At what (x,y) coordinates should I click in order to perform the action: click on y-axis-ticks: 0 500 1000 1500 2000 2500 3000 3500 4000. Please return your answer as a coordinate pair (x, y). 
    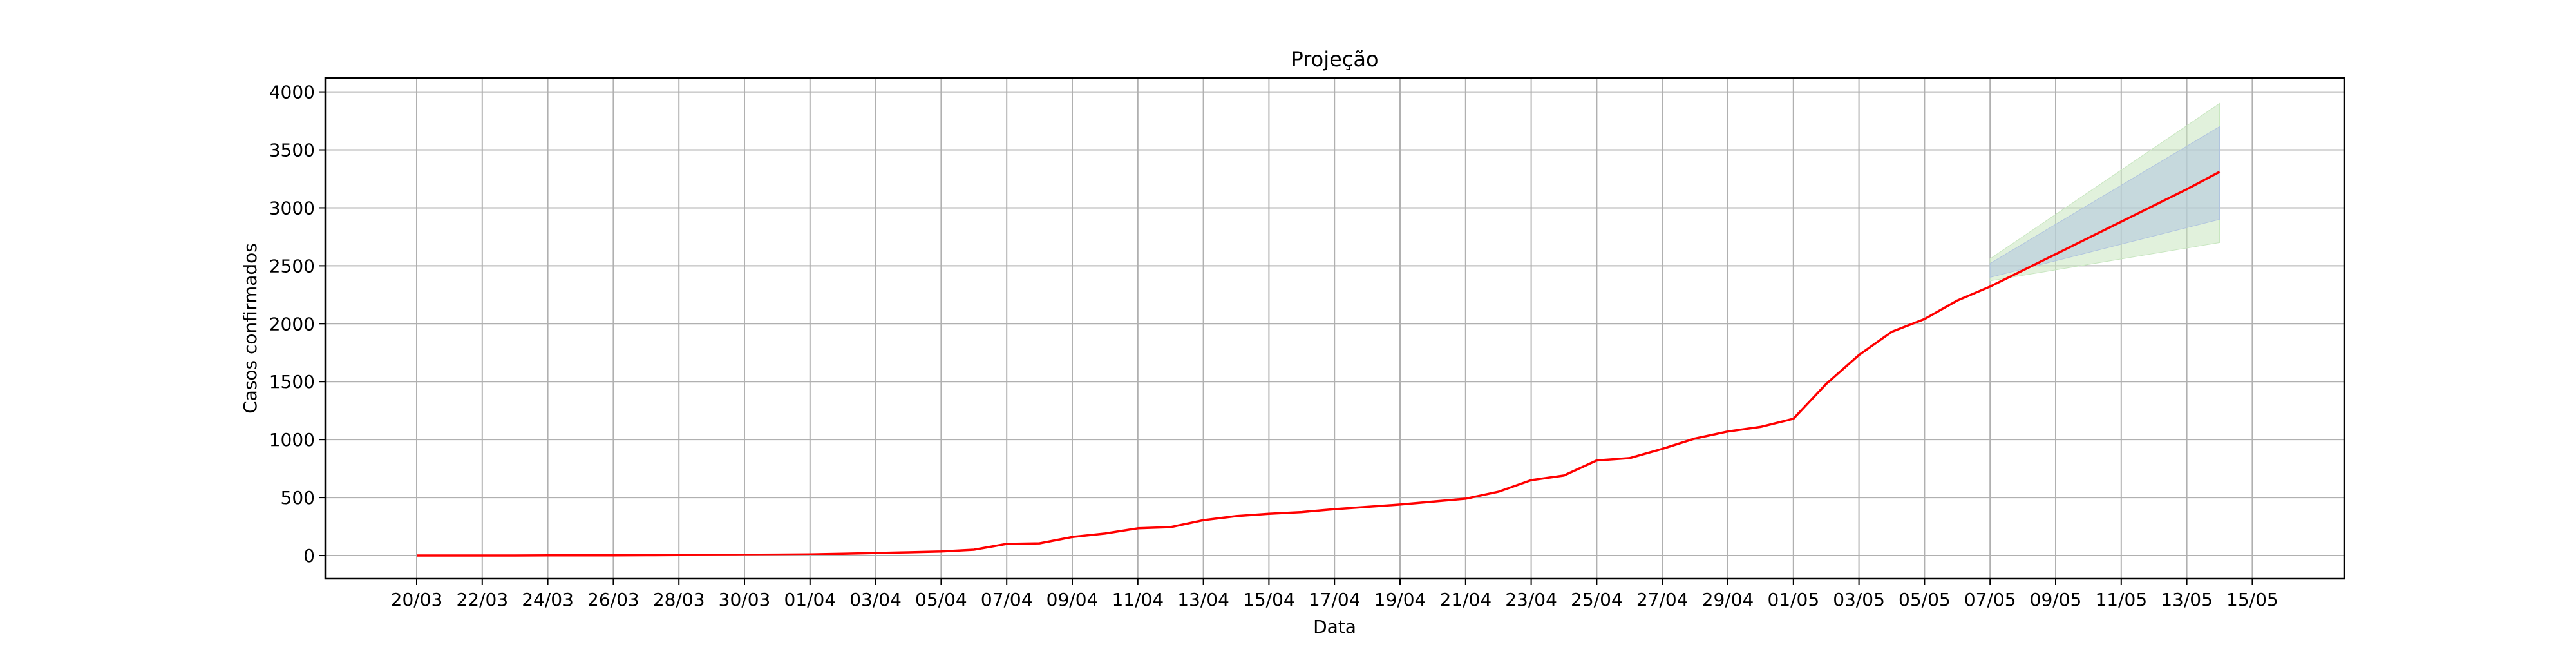
    Looking at the image, I should click on (297, 324).